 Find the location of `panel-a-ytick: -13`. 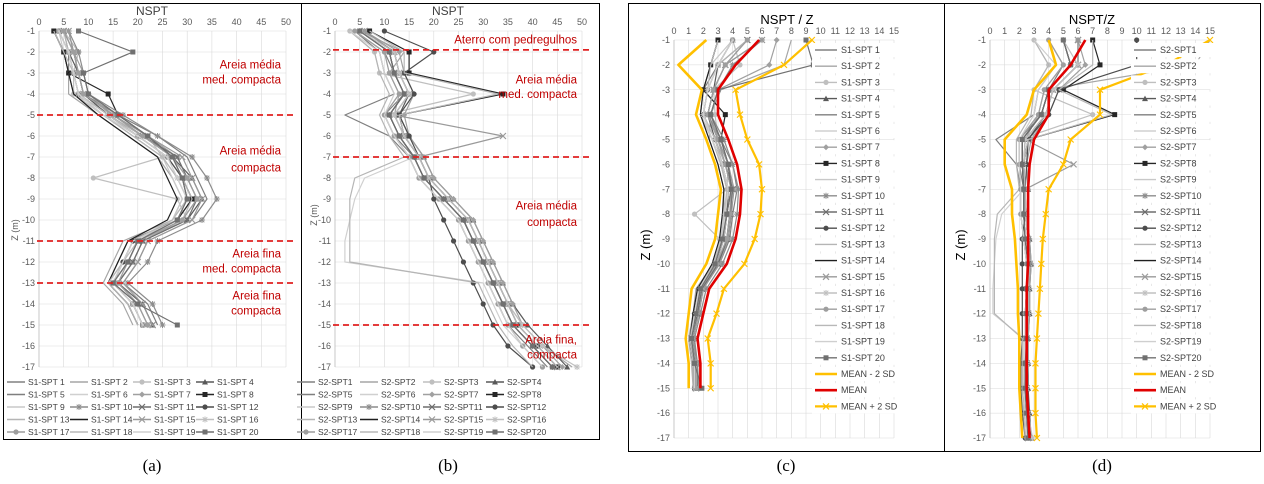

panel-a-ytick: -13 is located at coordinates (28, 283).